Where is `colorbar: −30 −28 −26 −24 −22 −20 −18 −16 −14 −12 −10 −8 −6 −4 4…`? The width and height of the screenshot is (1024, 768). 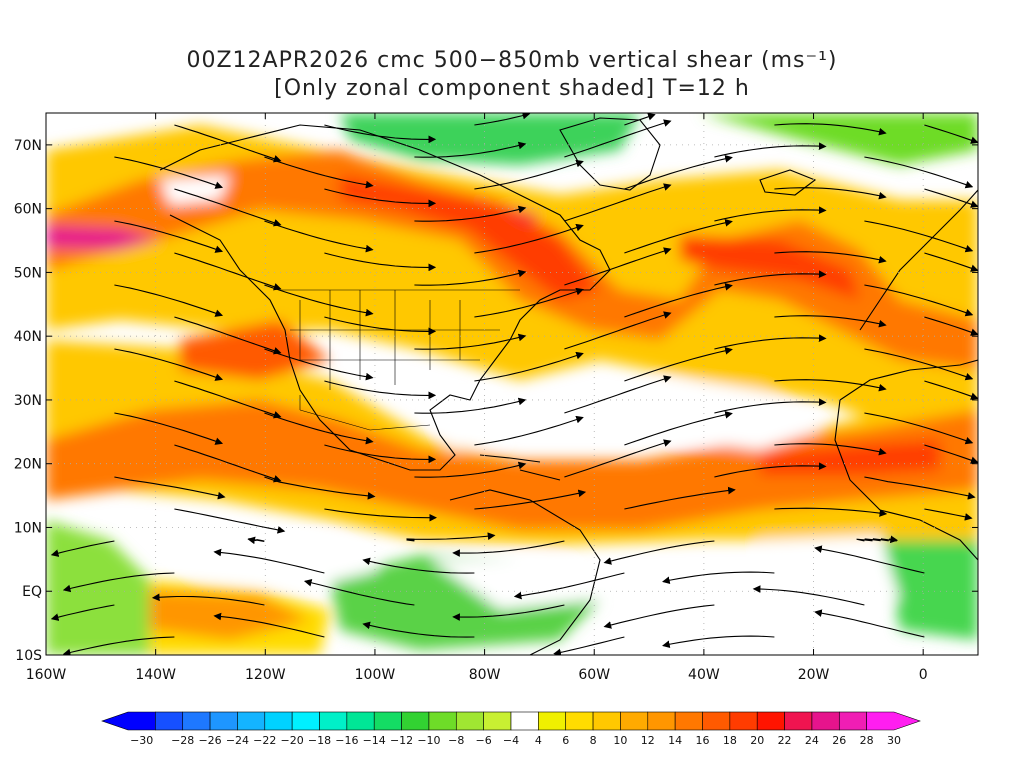 colorbar: −30 −28 −26 −24 −22 −20 −18 −16 −14 −12 −10 −8 −6 −4 4… is located at coordinates (511, 729).